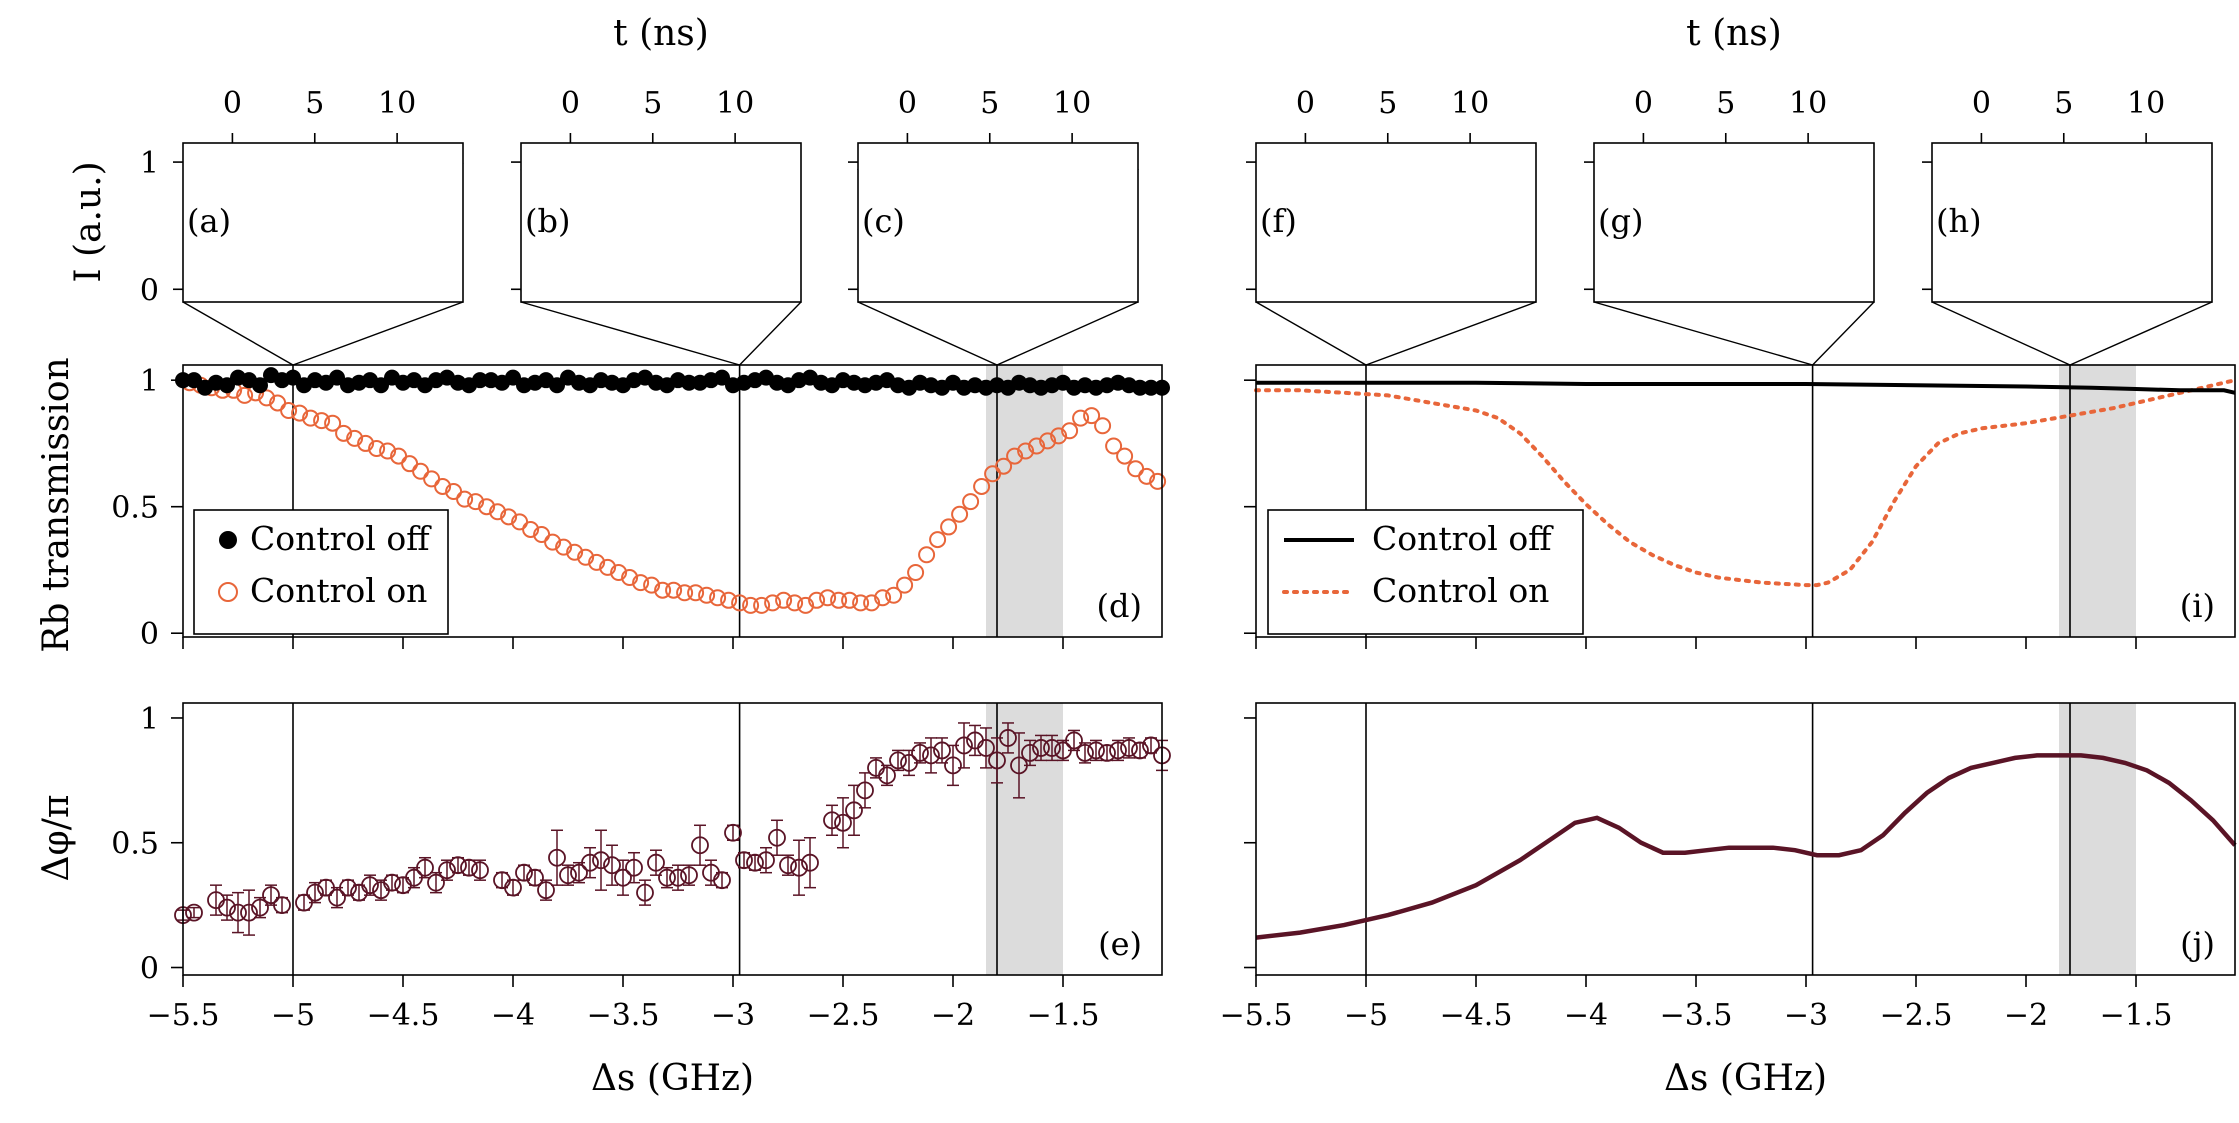  What do you see at coordinates (149, 163) in the screenshot?
I see `inset-y-tick-label: 1` at bounding box center [149, 163].